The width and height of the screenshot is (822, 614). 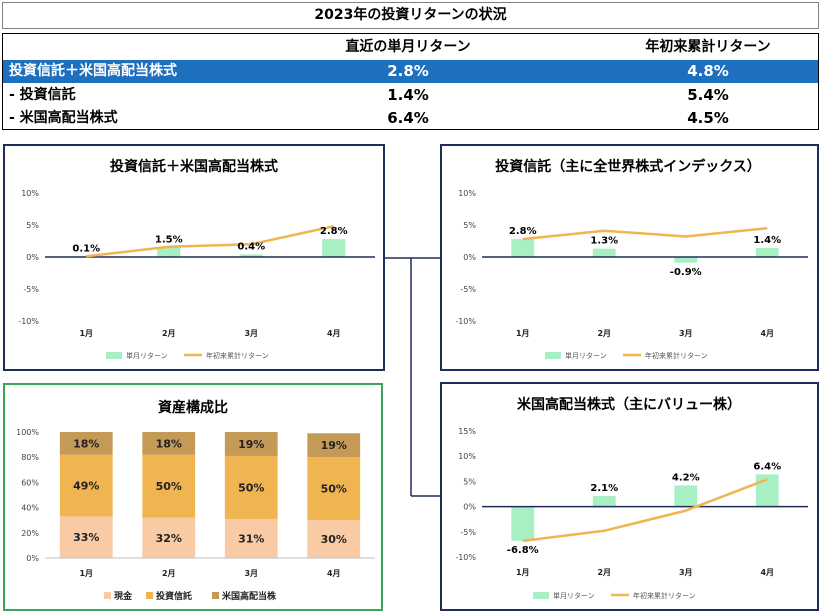 What do you see at coordinates (410, 15) in the screenshot?
I see `report-title: 2023年の投資リターンの状況` at bounding box center [410, 15].